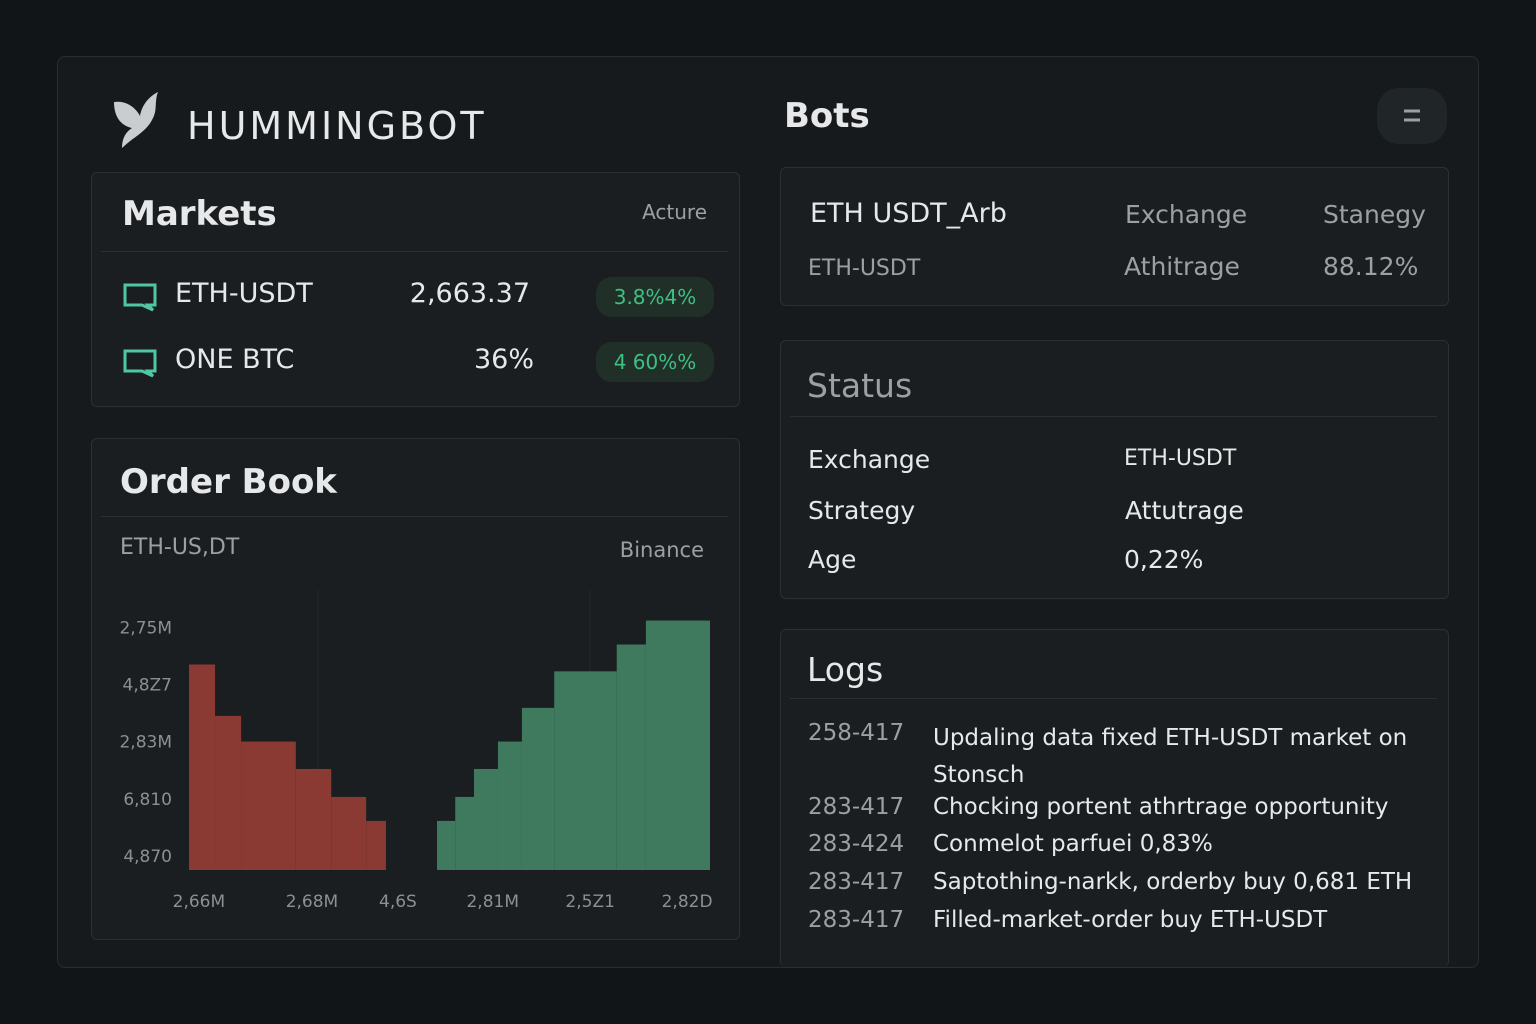 This screenshot has width=1536, height=1024. Describe the element at coordinates (228, 482) in the screenshot. I see `order-book-title: Order Book` at that location.